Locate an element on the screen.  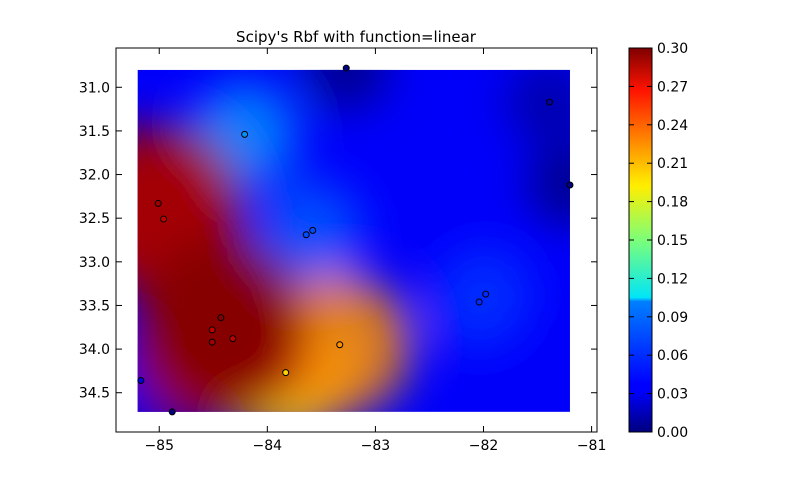
x-tick-label: −84 is located at coordinates (268, 446).